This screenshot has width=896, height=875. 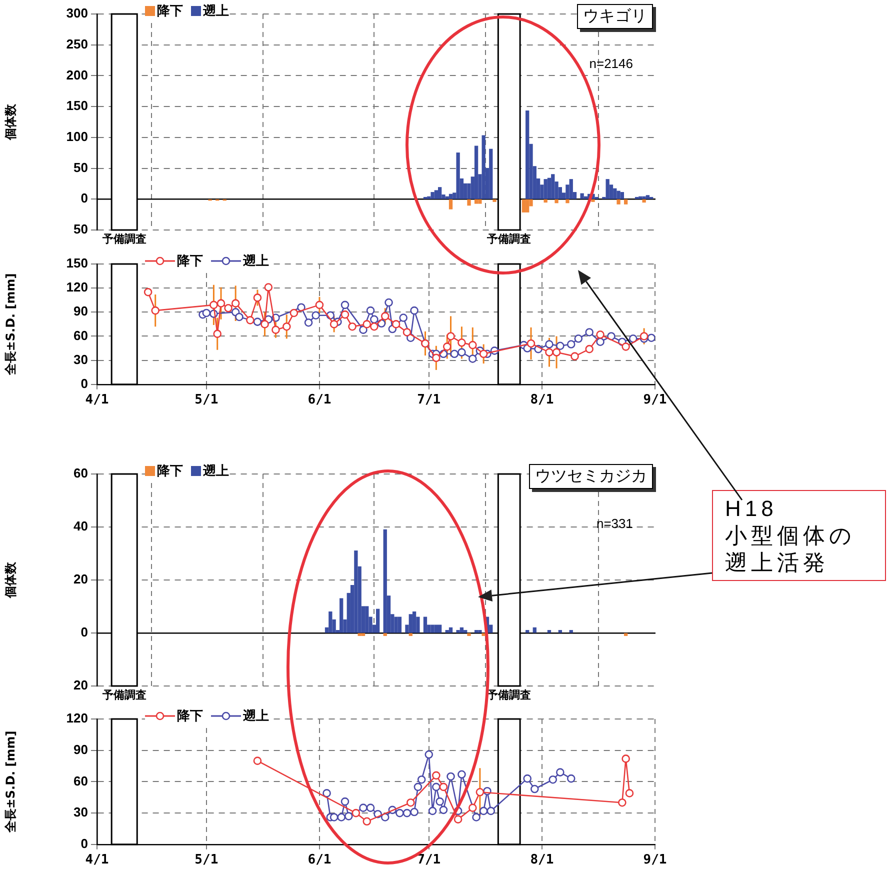 What do you see at coordinates (81, 526) in the screenshot?
I see `y-tick-label: 40` at bounding box center [81, 526].